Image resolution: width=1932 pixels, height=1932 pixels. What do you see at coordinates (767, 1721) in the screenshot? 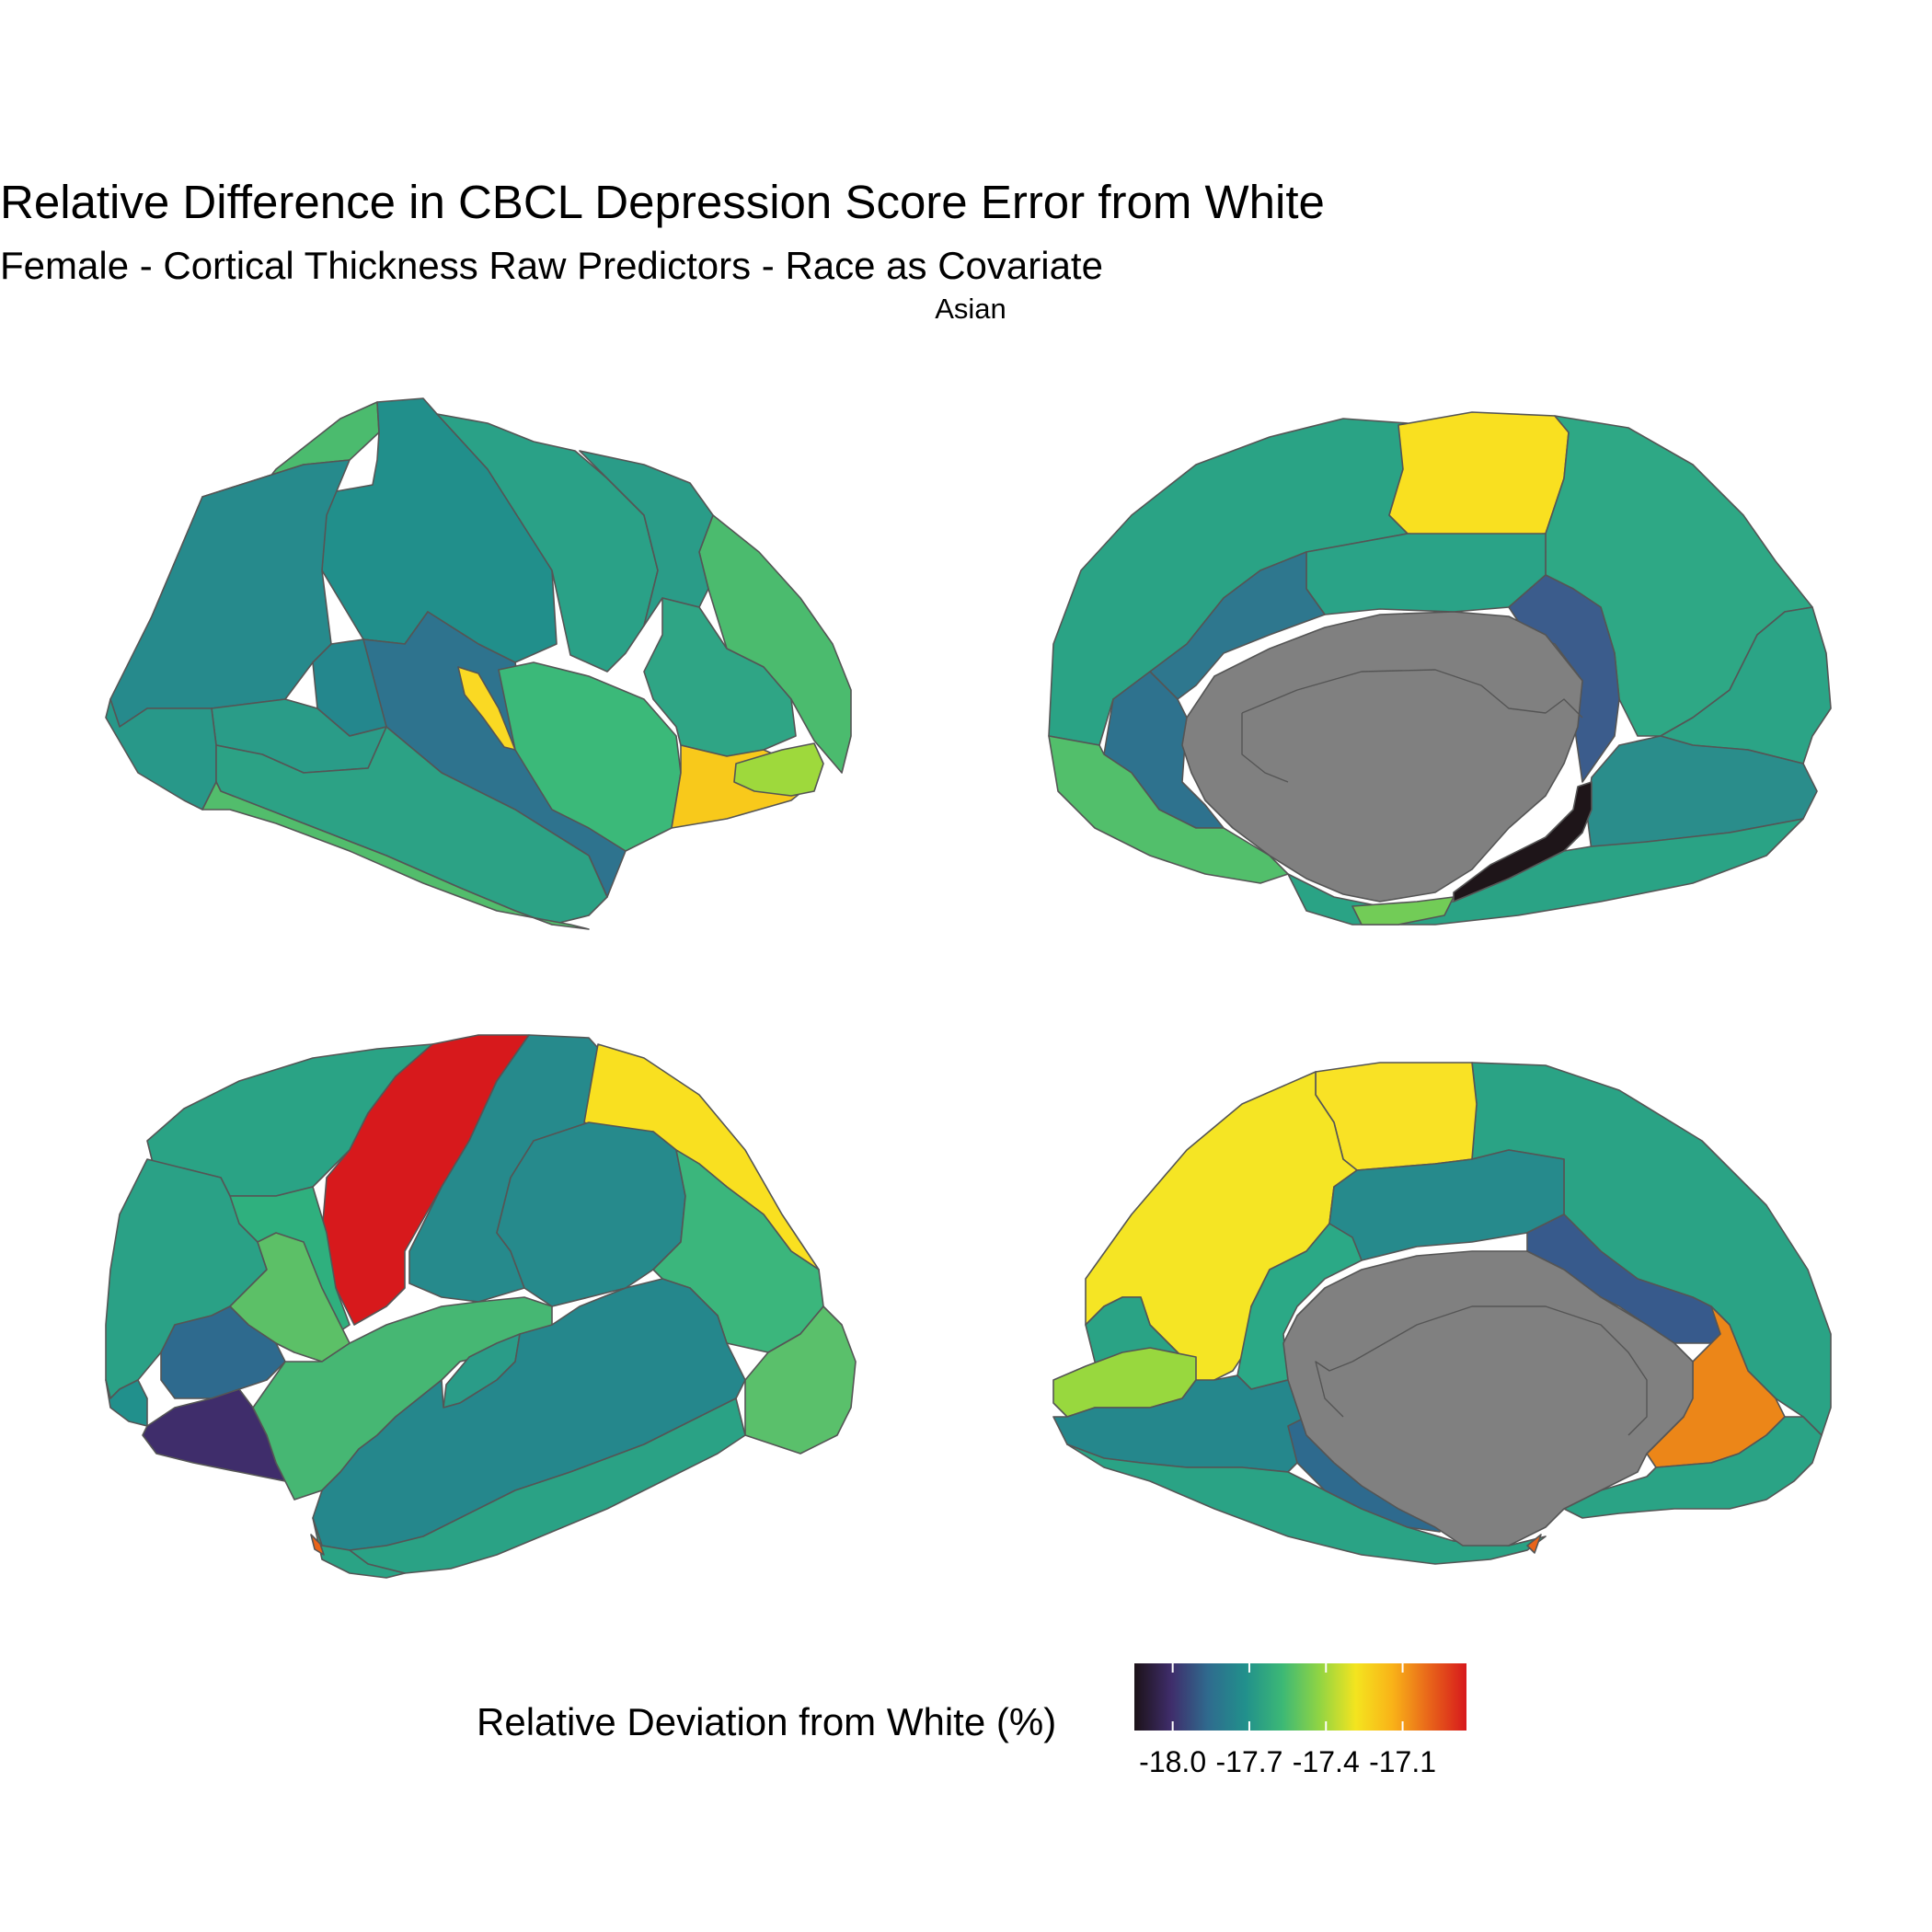
I see `legend-title: Relative Deviation from White (%)` at bounding box center [767, 1721].